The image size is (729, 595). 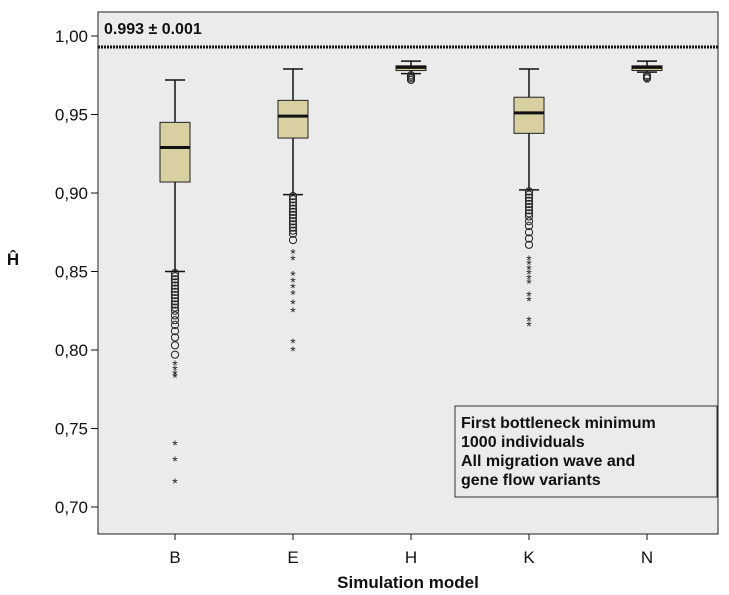 What do you see at coordinates (71, 115) in the screenshot?
I see `y-tick-label: 0,95` at bounding box center [71, 115].